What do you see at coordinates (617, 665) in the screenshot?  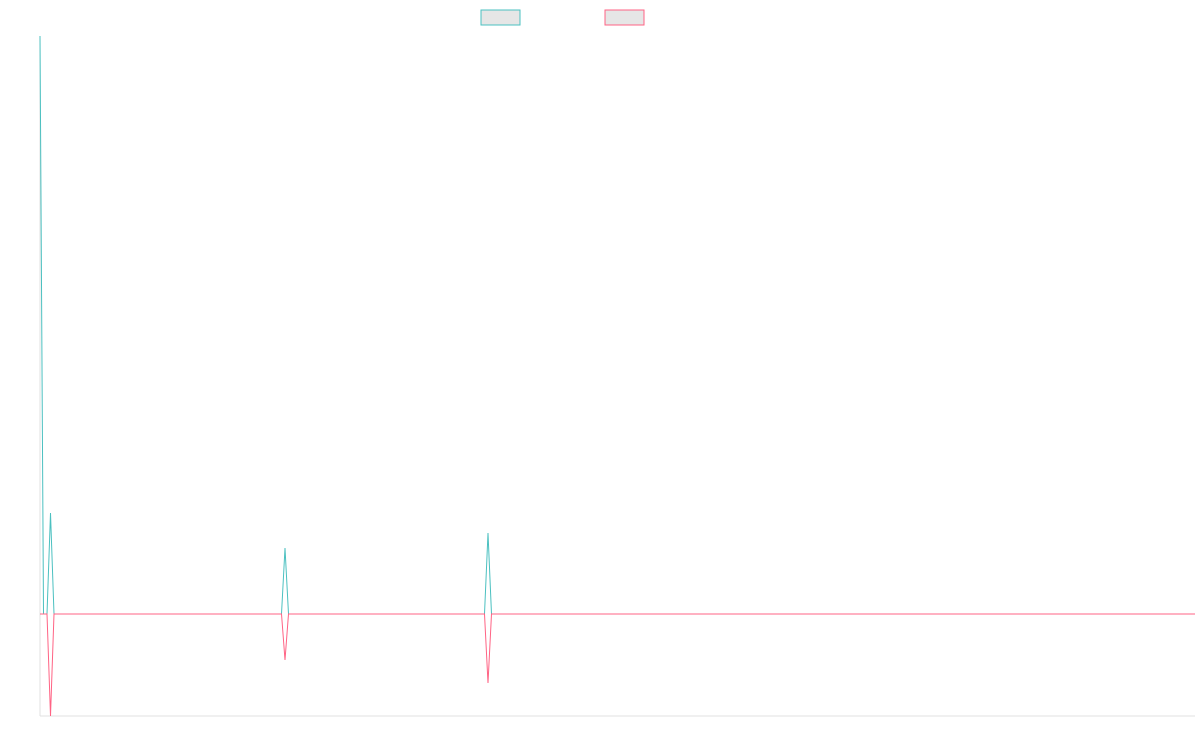 I see `series-line` at bounding box center [617, 665].